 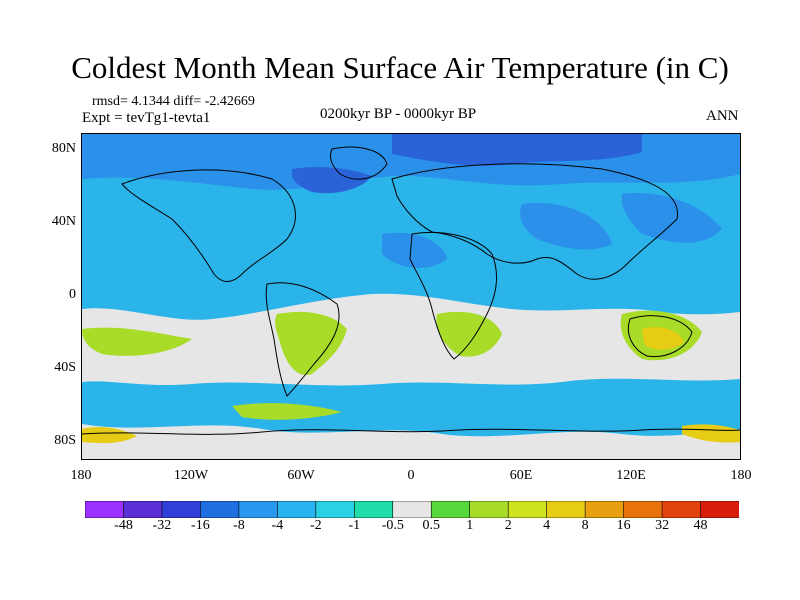 I want to click on southern-africa-warm, so click(x=469, y=334).